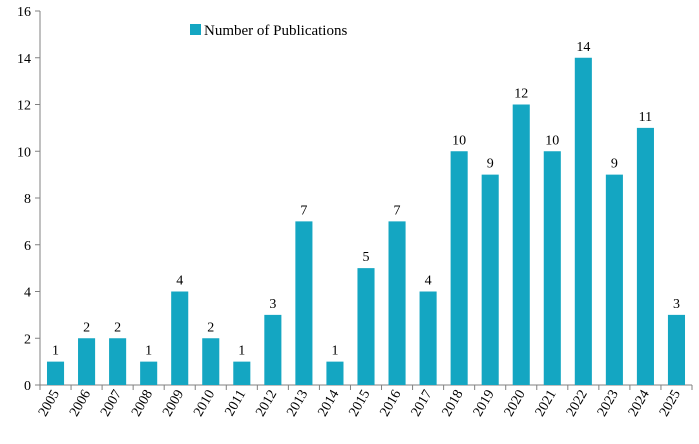  Describe the element at coordinates (583, 221) in the screenshot. I see `bar-2022` at that location.